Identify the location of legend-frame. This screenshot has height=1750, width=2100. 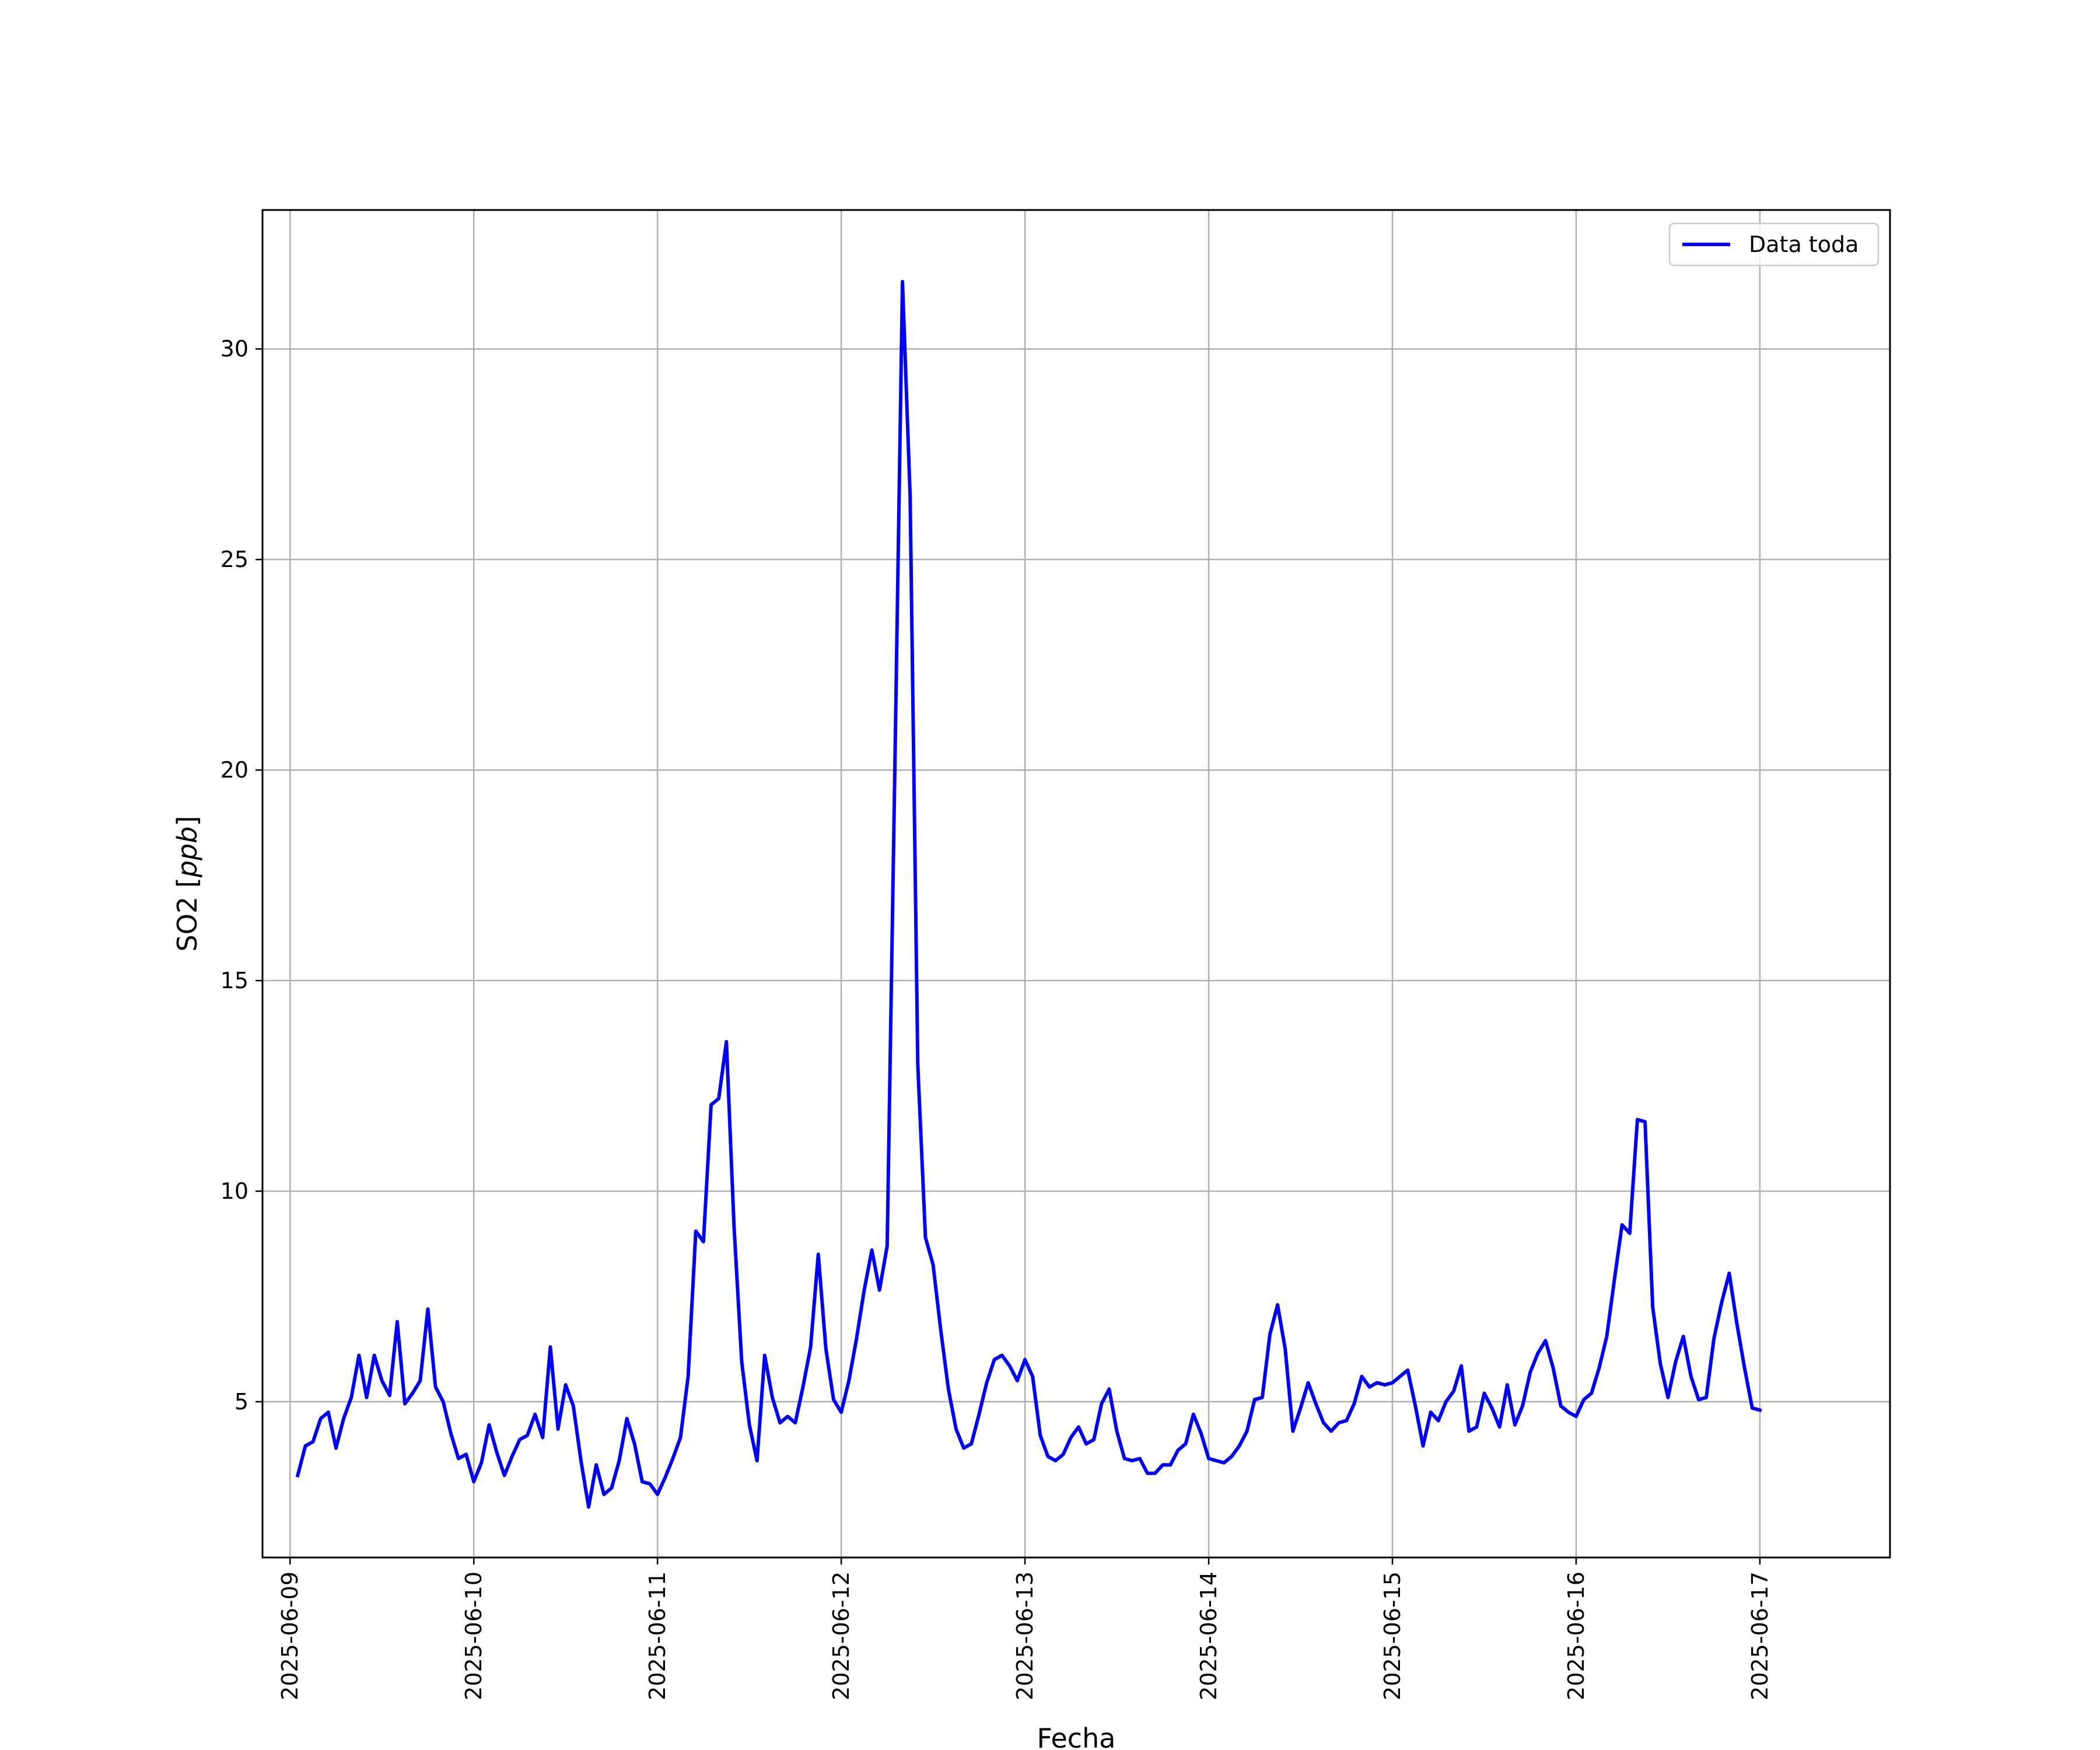
(1774, 244).